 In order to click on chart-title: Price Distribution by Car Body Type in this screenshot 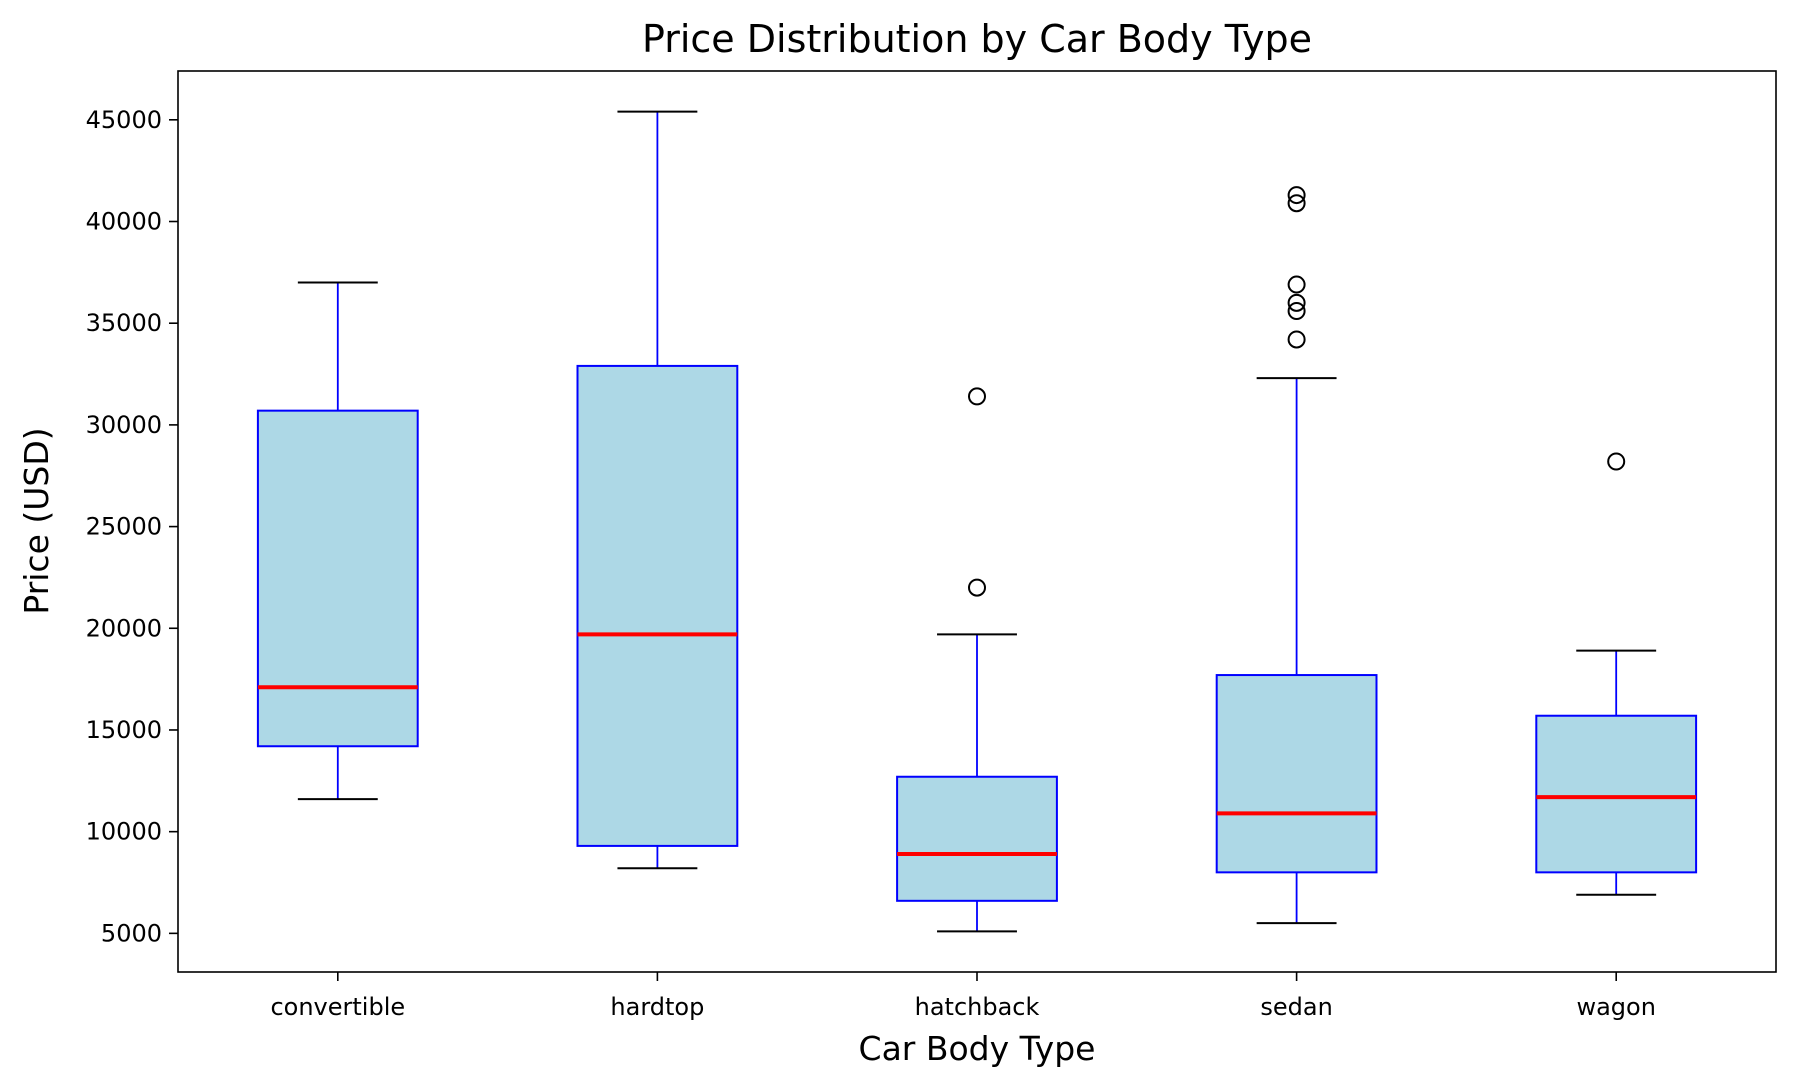, I will do `click(977, 39)`.